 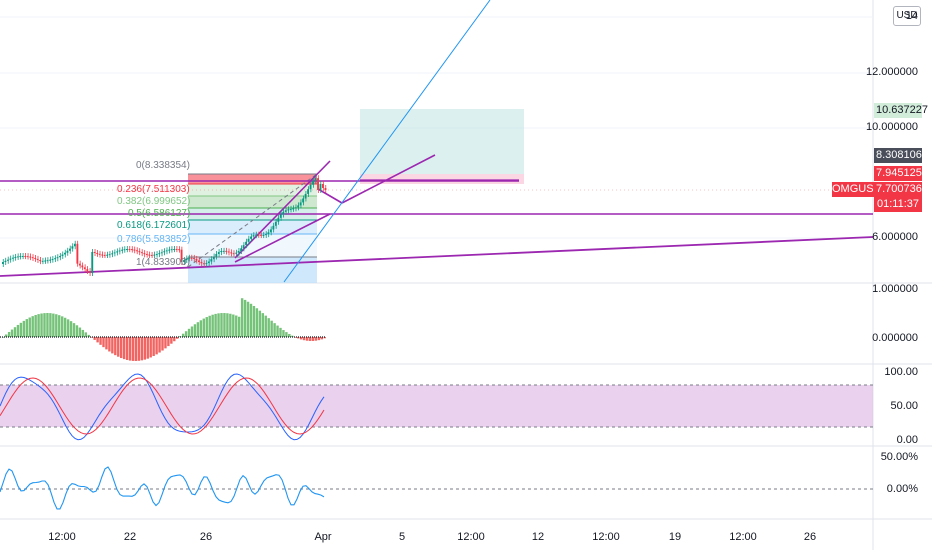 What do you see at coordinates (892, 127) in the screenshot?
I see `price-label-10: 10.000000` at bounding box center [892, 127].